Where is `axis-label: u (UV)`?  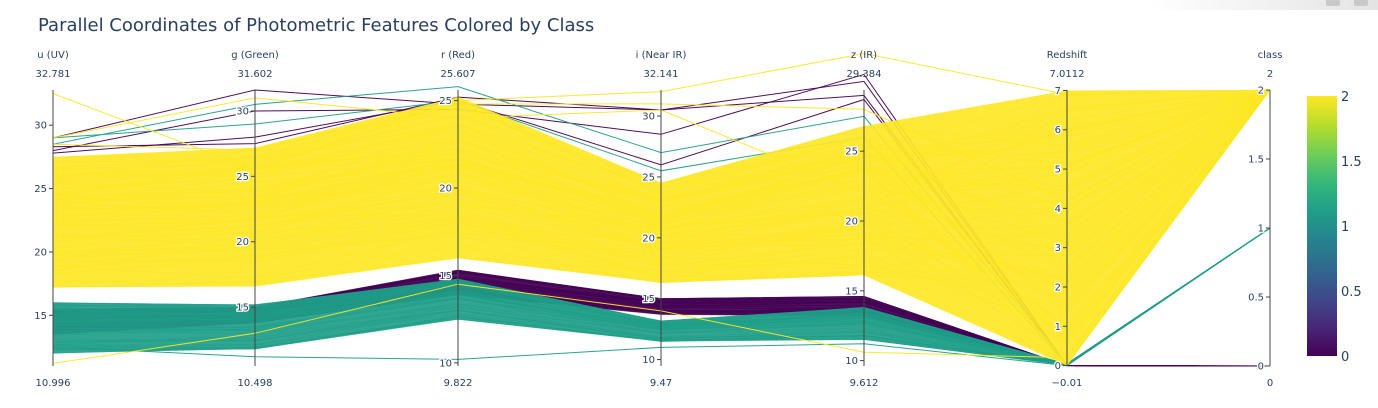 axis-label: u (UV) is located at coordinates (53, 55).